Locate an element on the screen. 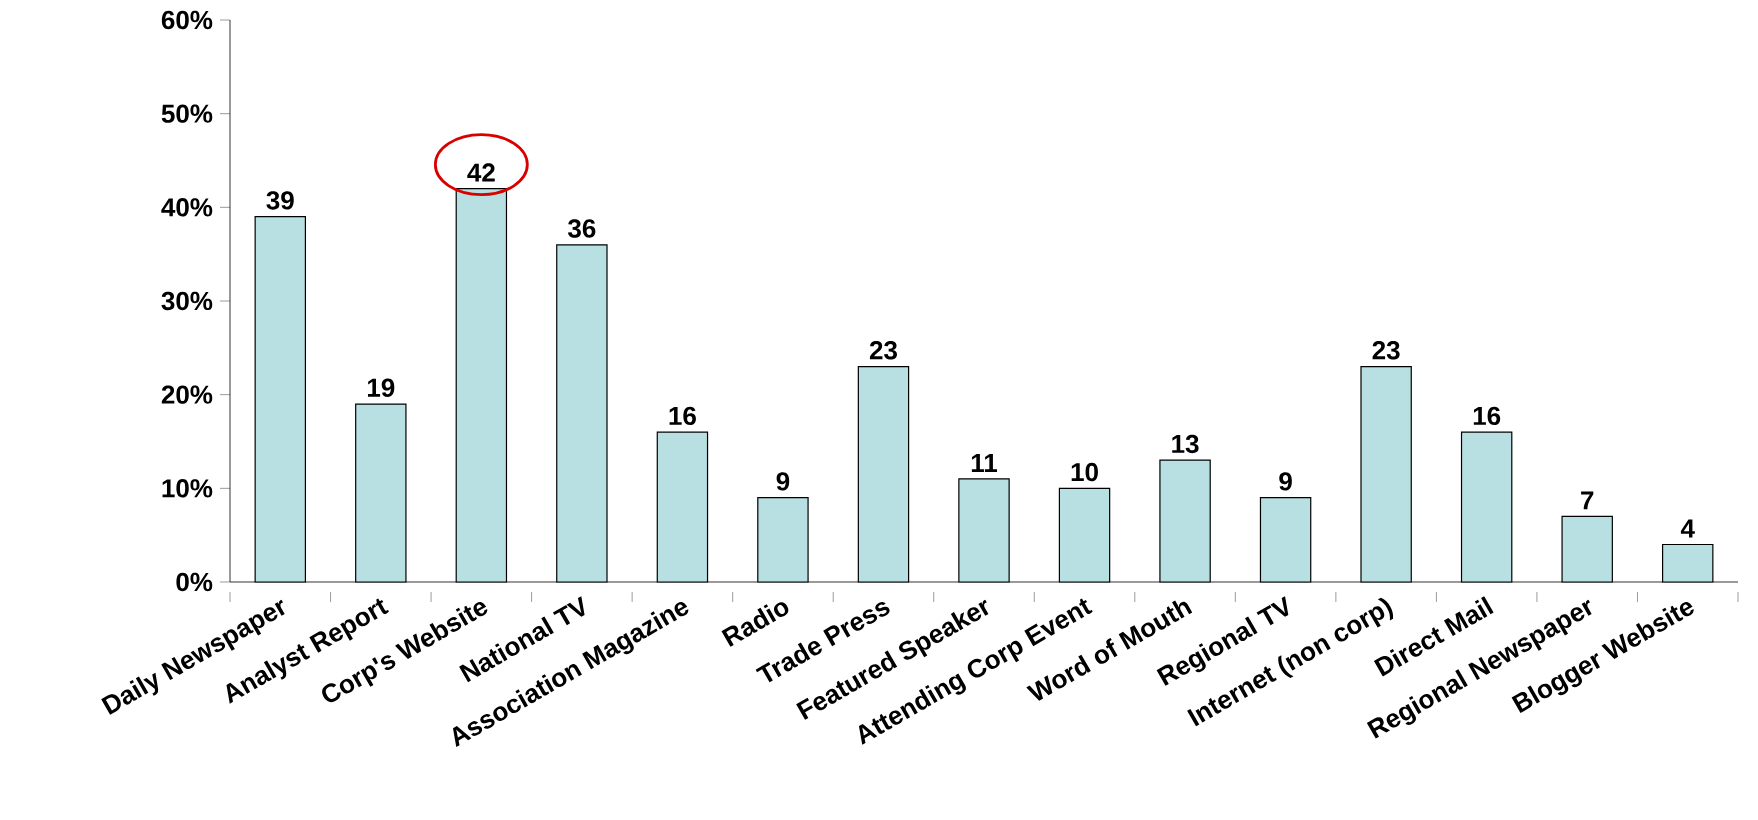  data-label: 19 is located at coordinates (381, 387).